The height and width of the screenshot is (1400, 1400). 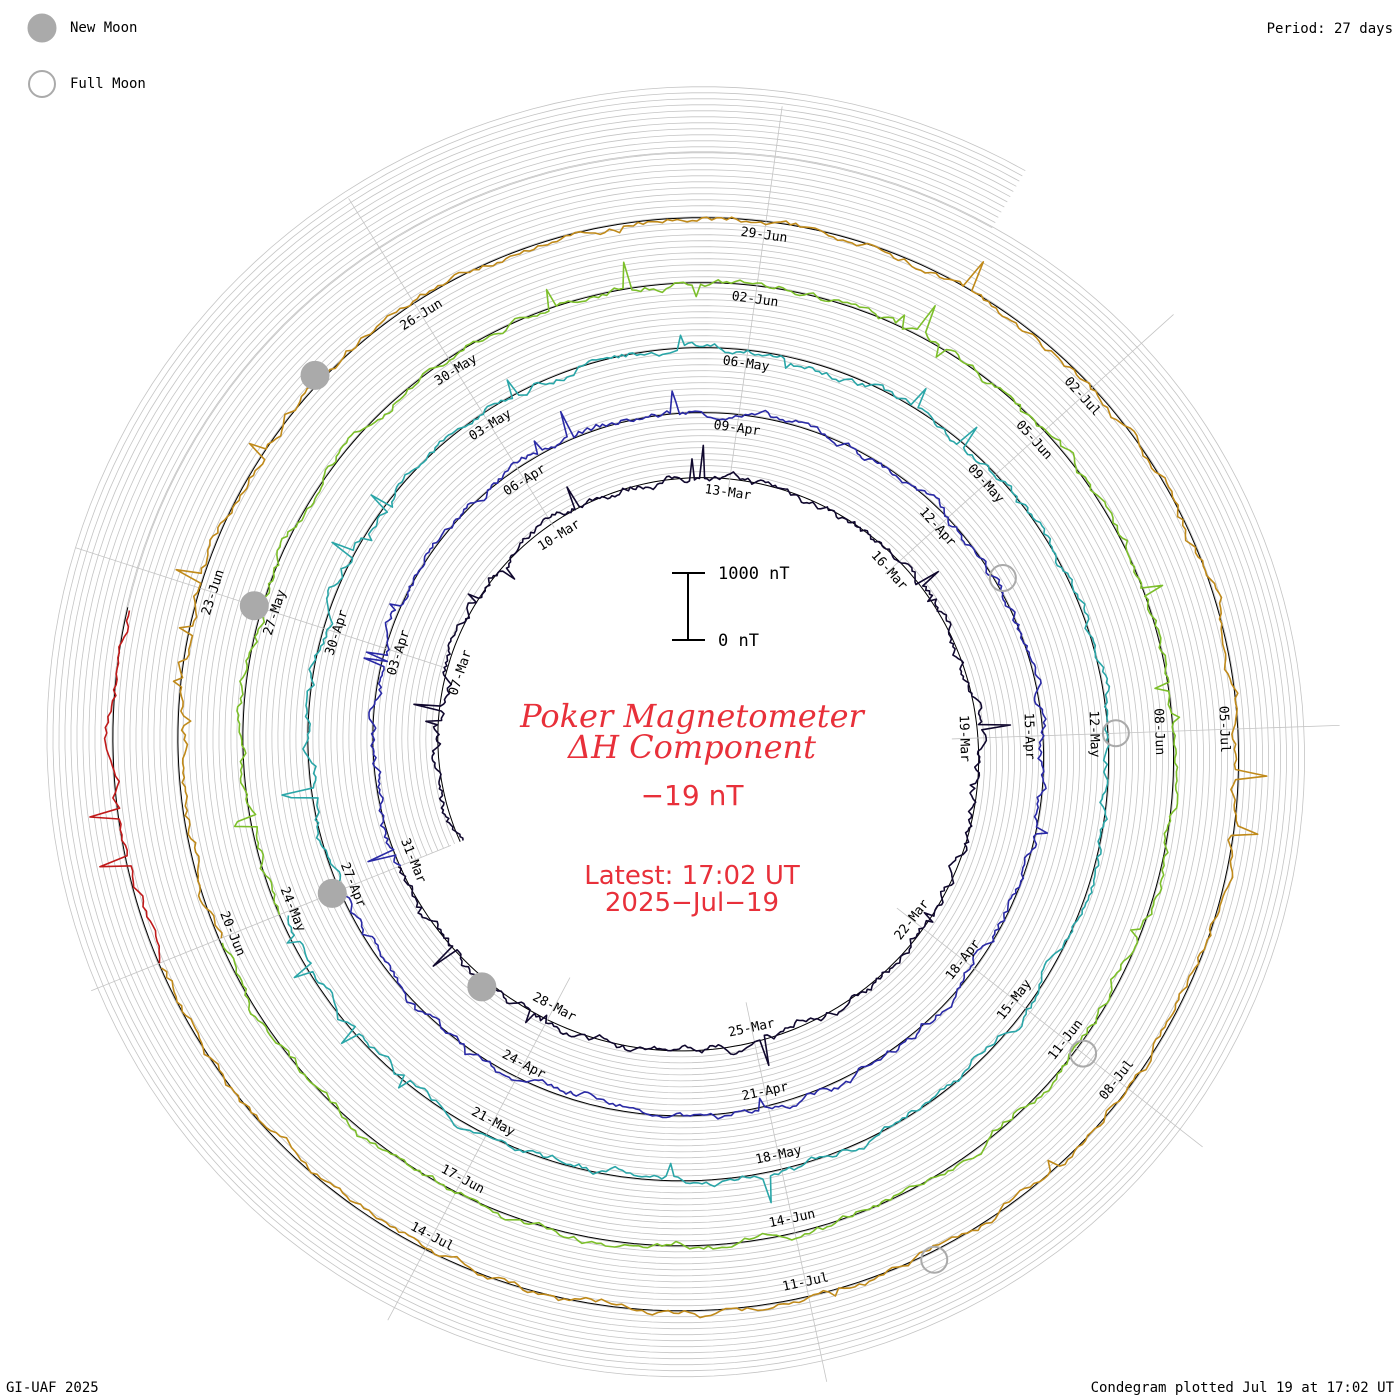 What do you see at coordinates (125, 787) in the screenshot?
I see `series-trace-17-Jul` at bounding box center [125, 787].